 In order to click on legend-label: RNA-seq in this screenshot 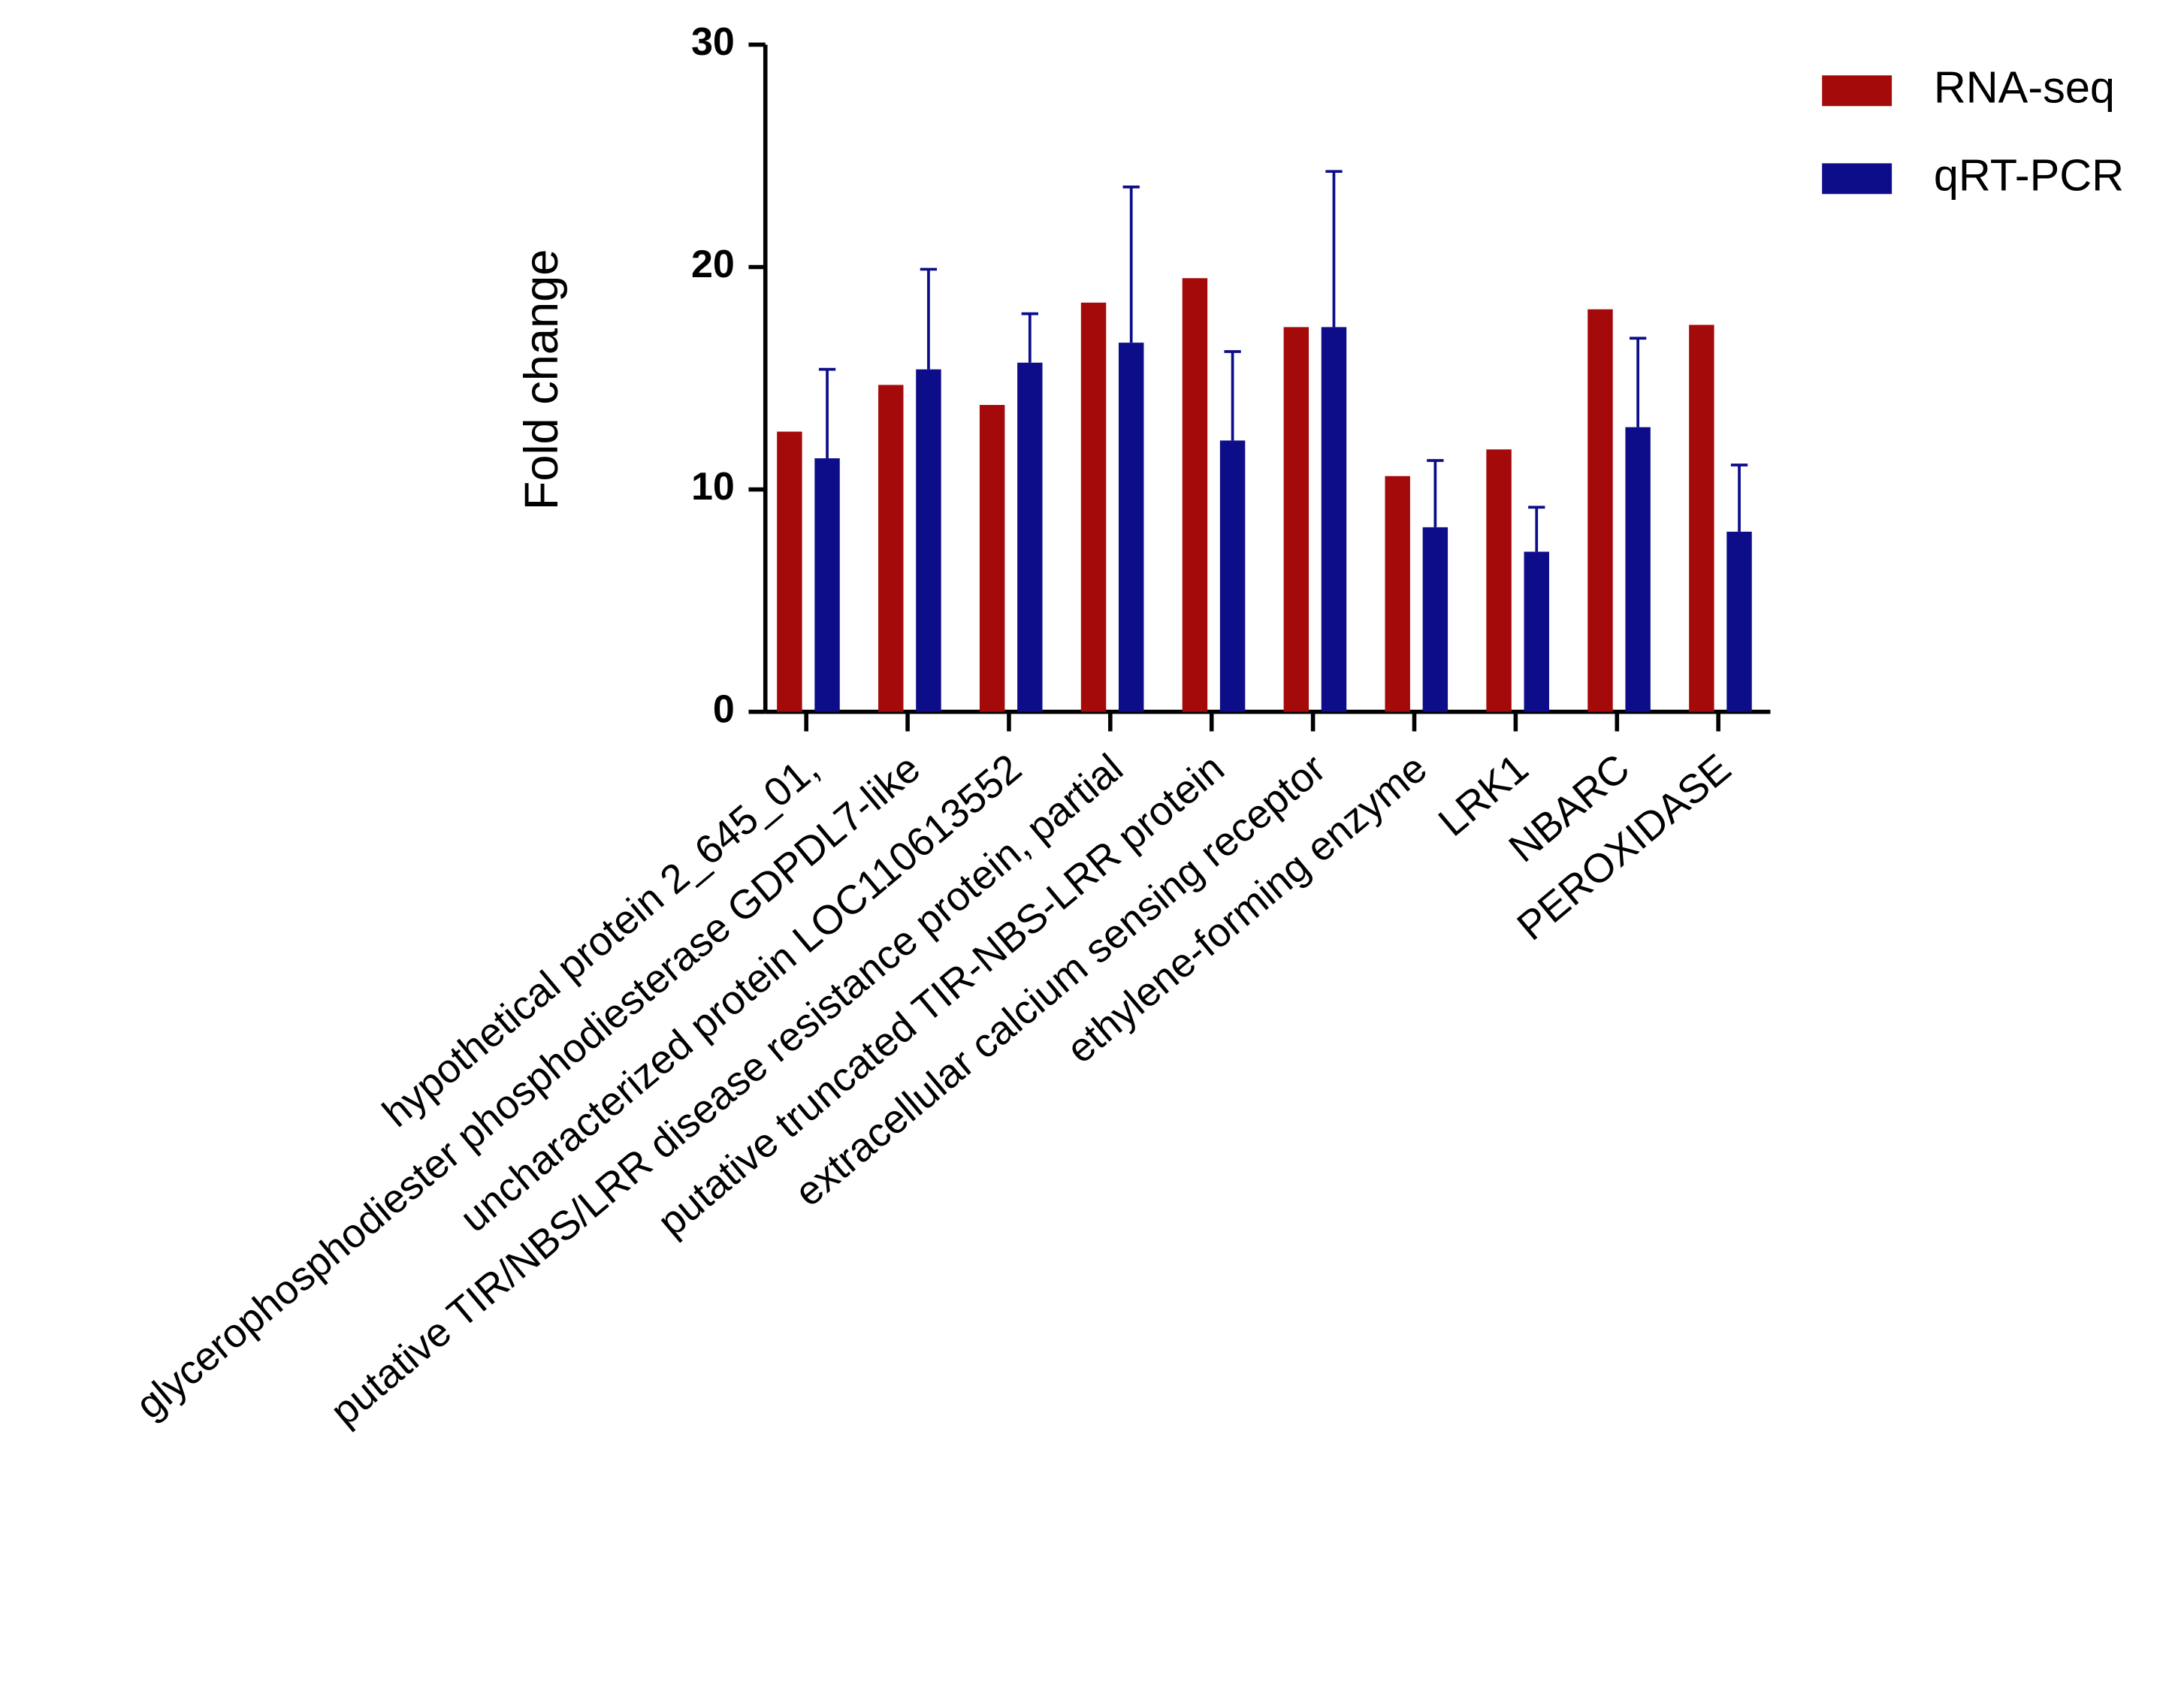, I will do `click(2024, 87)`.